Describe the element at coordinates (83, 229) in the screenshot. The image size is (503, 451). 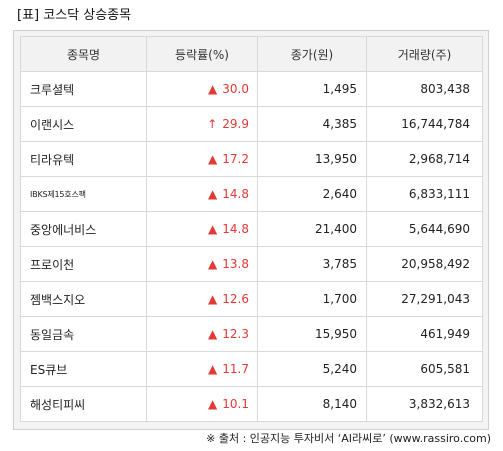
I see `stock-name: 중앙에너비스` at that location.